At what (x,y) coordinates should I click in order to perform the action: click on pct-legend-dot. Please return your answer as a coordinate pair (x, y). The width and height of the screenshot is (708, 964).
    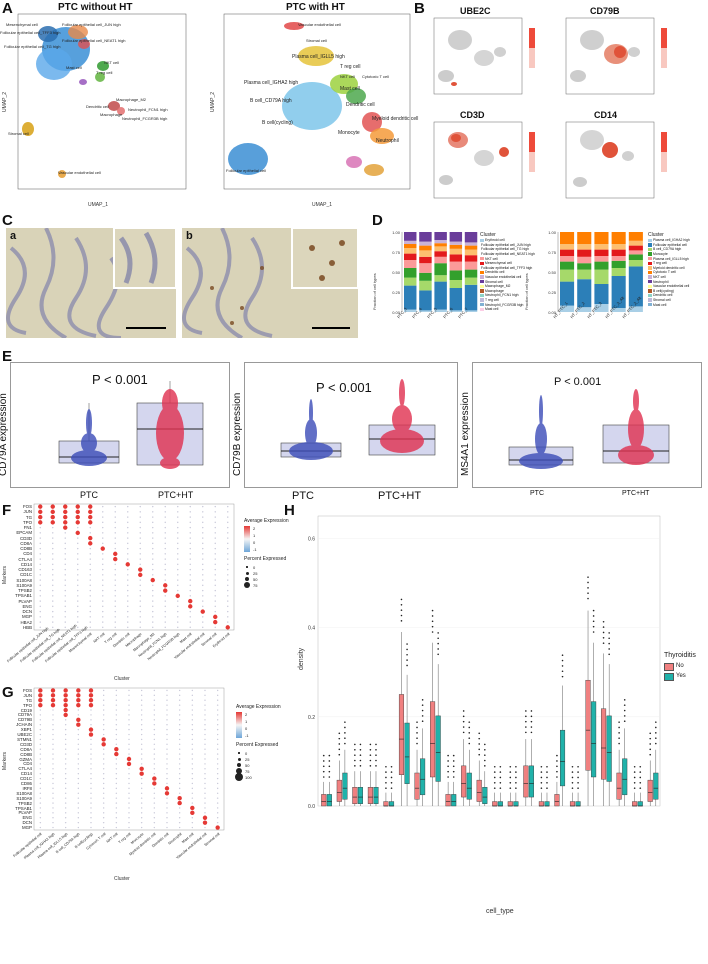
    Looking at the image, I should click on (239, 777).